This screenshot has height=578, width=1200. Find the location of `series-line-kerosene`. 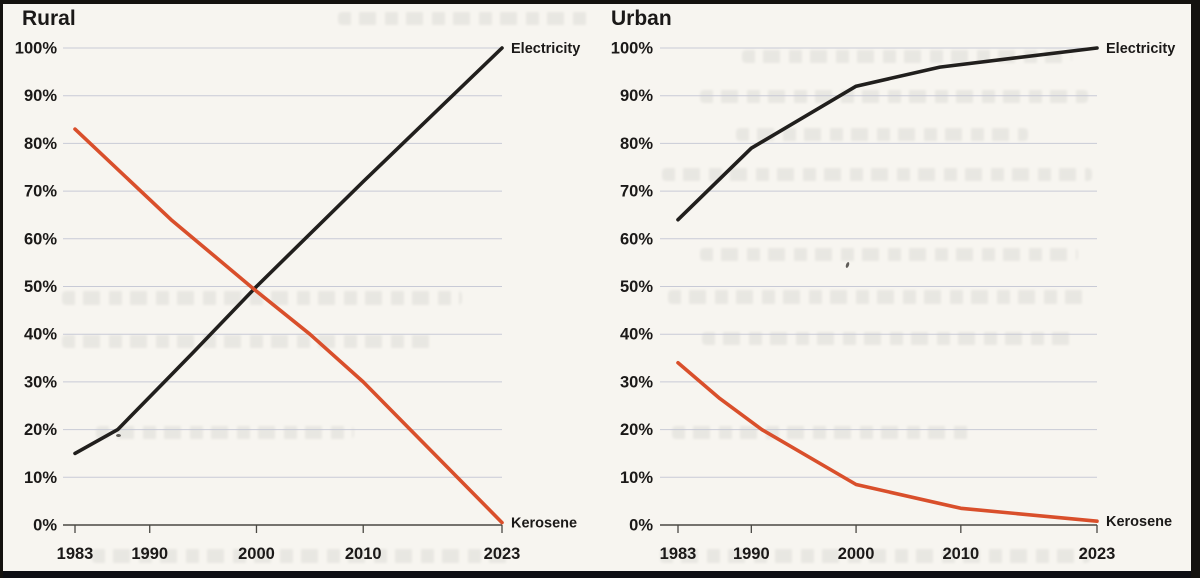

series-line-kerosene is located at coordinates (887, 442).